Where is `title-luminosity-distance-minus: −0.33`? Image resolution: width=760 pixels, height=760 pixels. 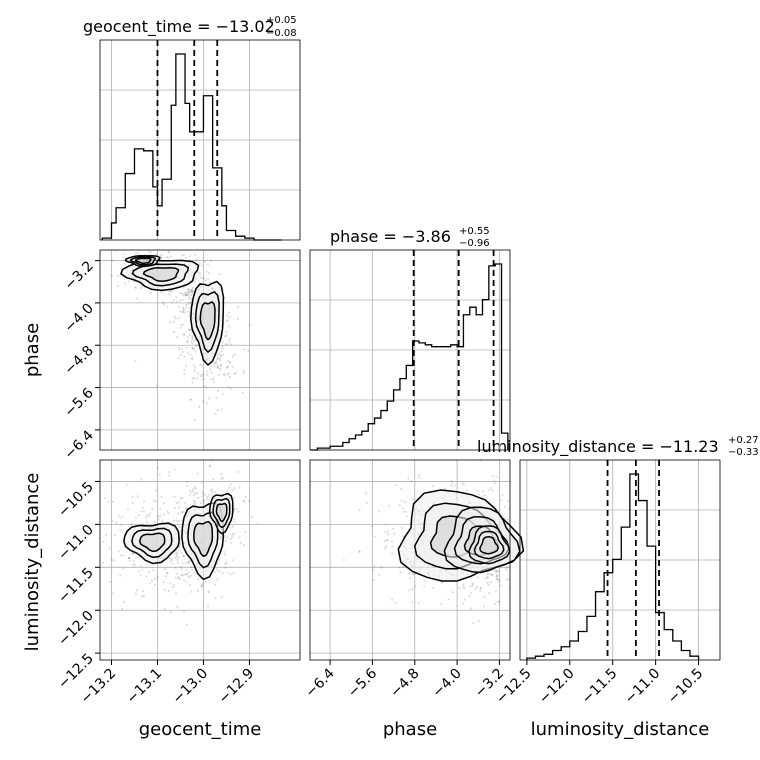 title-luminosity-distance-minus: −0.33 is located at coordinates (743, 452).